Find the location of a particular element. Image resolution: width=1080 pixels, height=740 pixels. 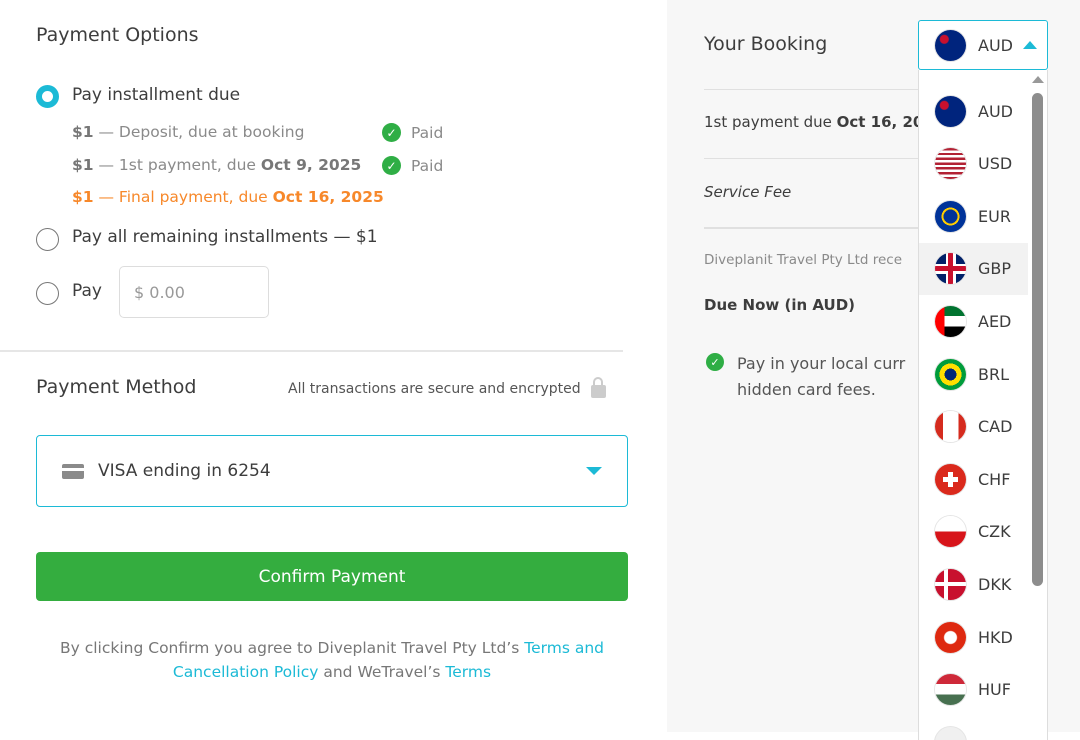

currency-code: CZK is located at coordinates (994, 532).